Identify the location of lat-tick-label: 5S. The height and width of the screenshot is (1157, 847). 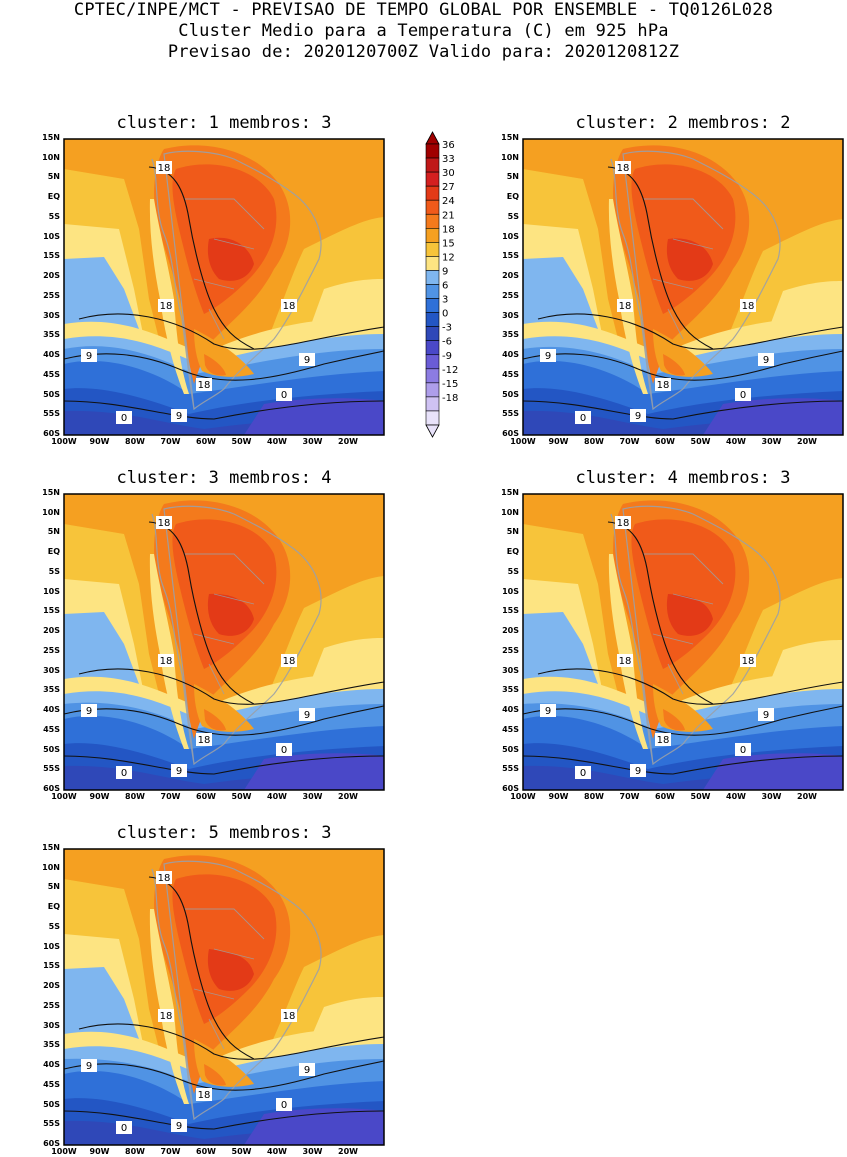
(54, 571).